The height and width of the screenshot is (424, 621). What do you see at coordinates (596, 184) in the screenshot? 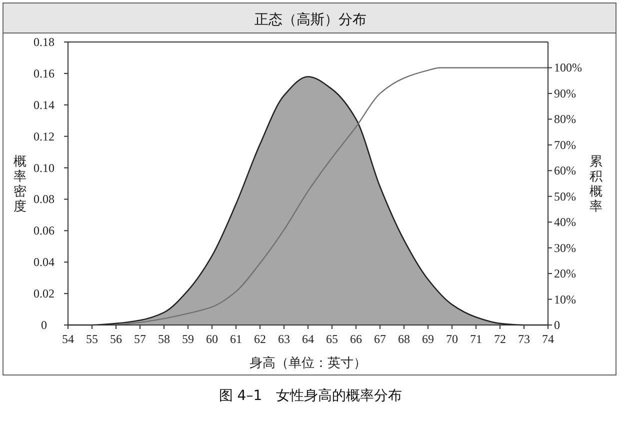
I see `y2-axis-title: 累积概率` at bounding box center [596, 184].